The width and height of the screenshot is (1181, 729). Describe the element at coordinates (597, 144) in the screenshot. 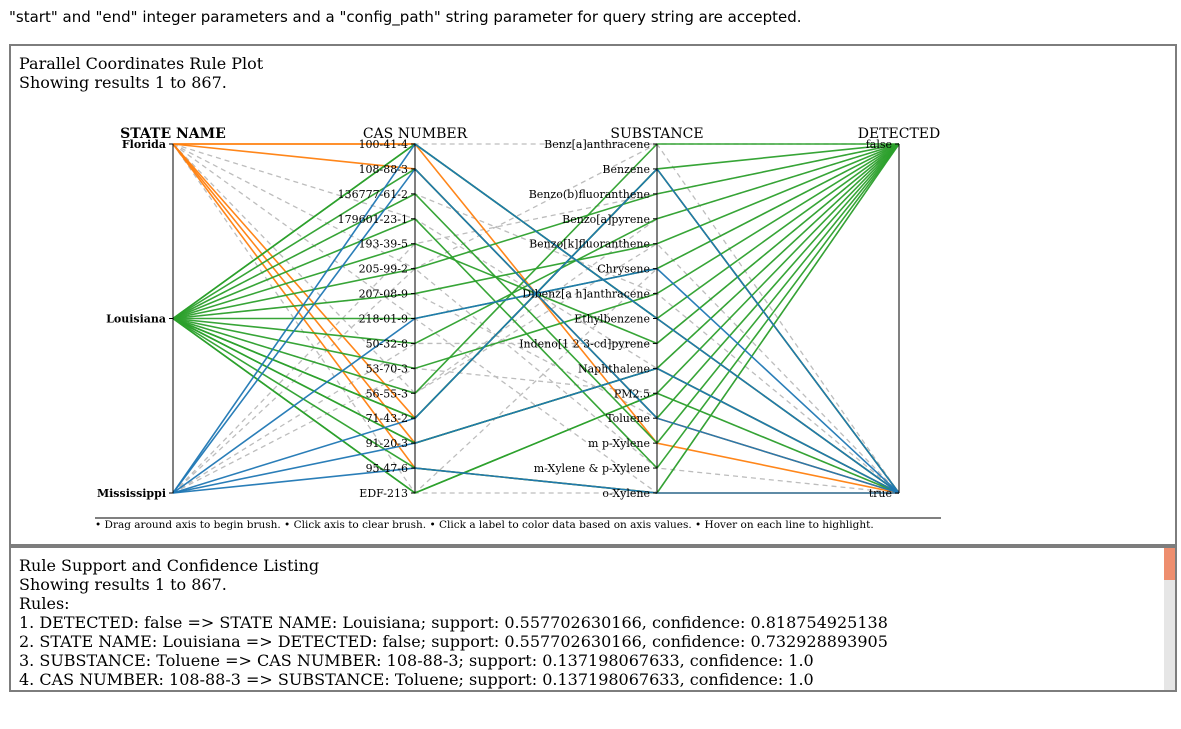

I see `axis-tick-label: Benz[a]anthracene` at that location.